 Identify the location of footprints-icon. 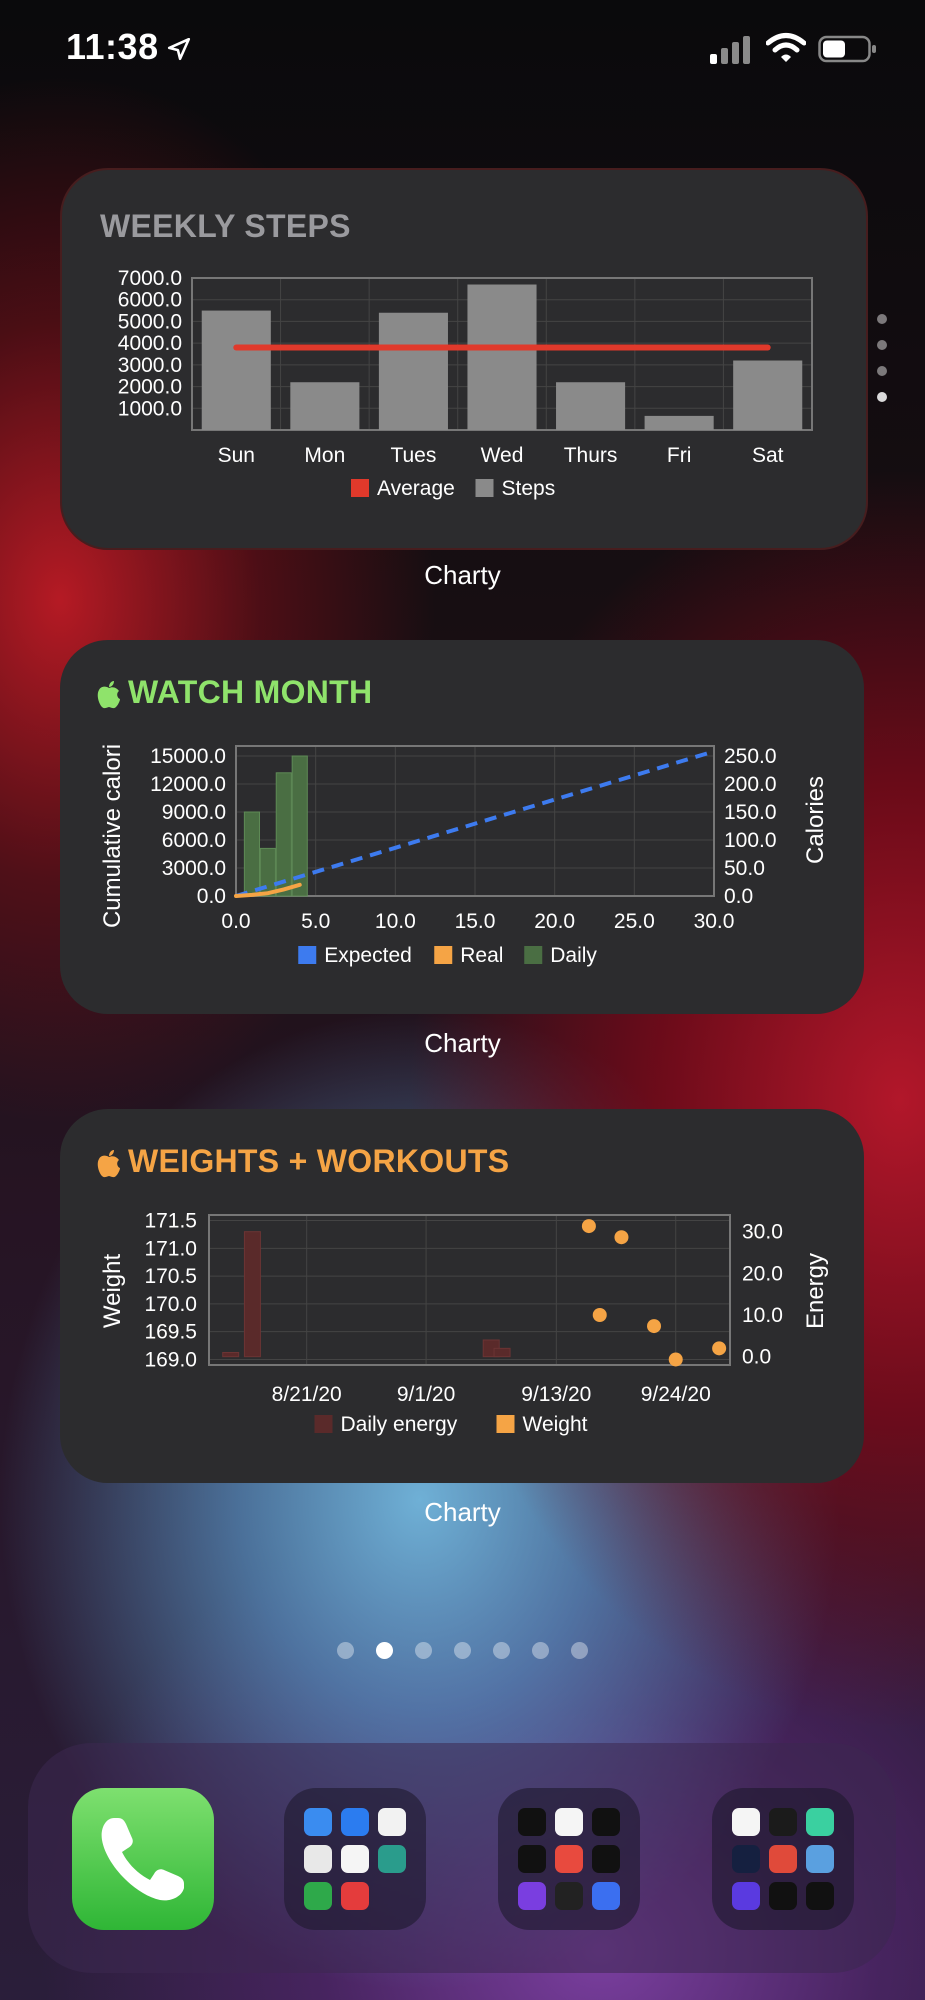
(783, 1859).